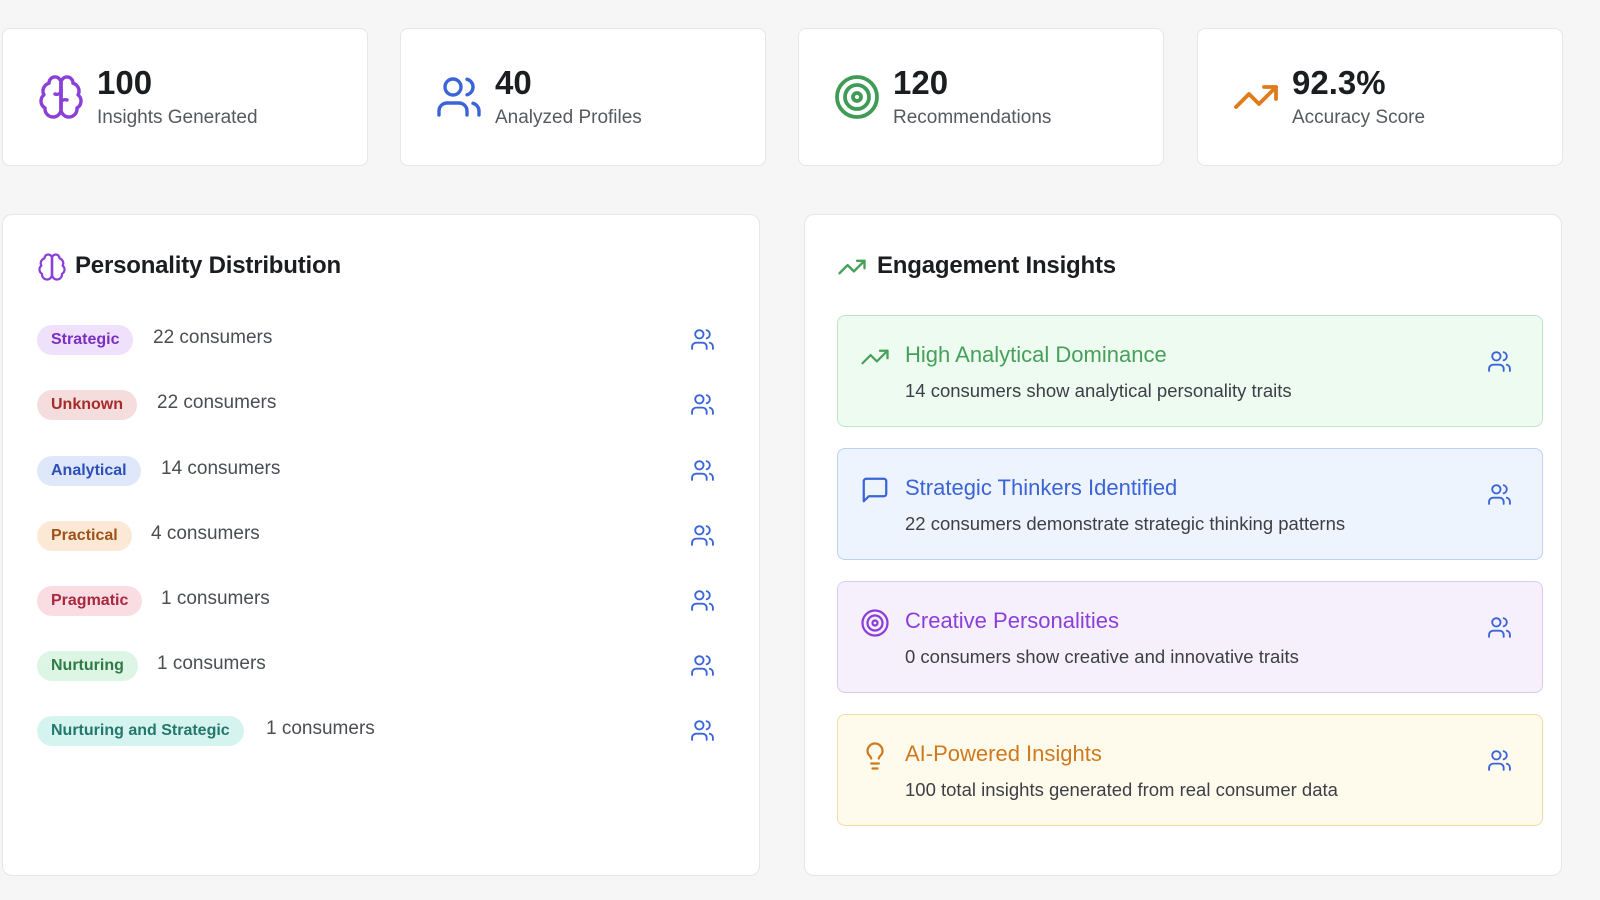  What do you see at coordinates (972, 117) in the screenshot?
I see `stat-label: Recommendations` at bounding box center [972, 117].